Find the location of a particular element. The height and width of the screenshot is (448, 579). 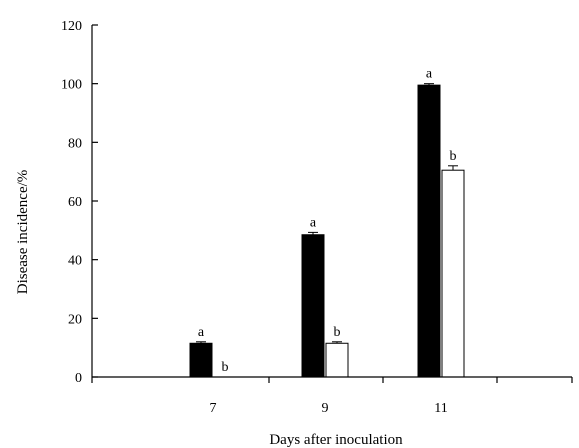

y-tick-label: 80 is located at coordinates (75, 143).